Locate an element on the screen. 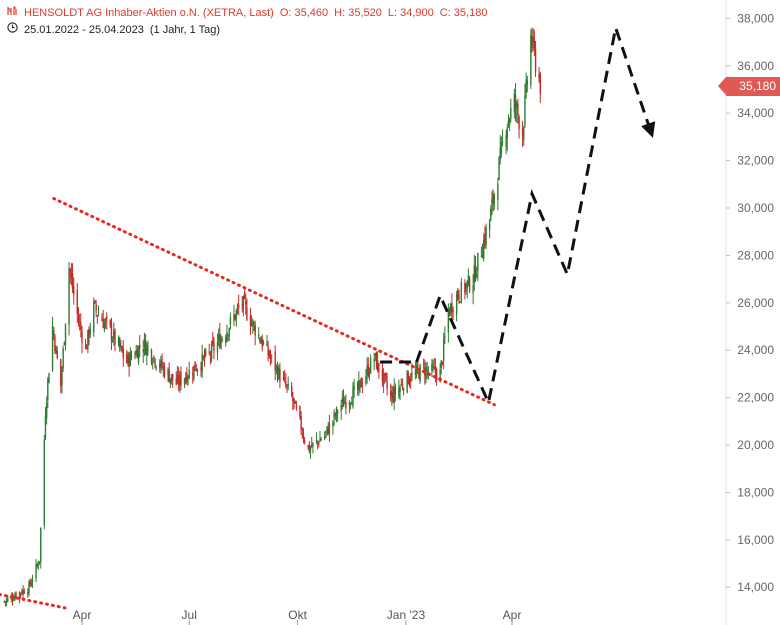 The width and height of the screenshot is (780, 625). y-tick-label: 28,000 is located at coordinates (755, 255).